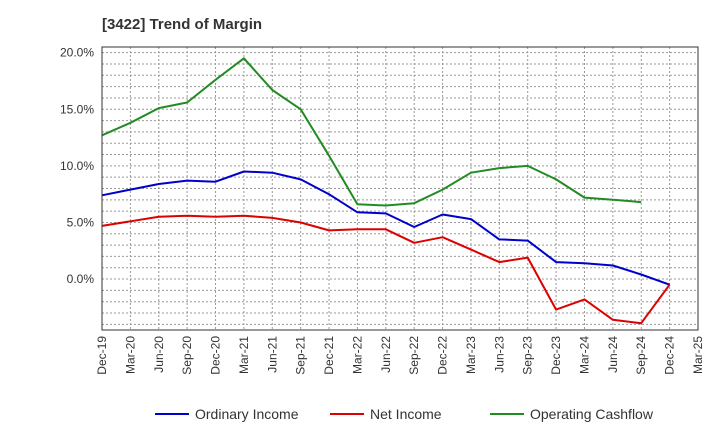 The width and height of the screenshot is (720, 440). Describe the element at coordinates (357, 355) in the screenshot. I see `x-tick-label: Mar-22` at that location.